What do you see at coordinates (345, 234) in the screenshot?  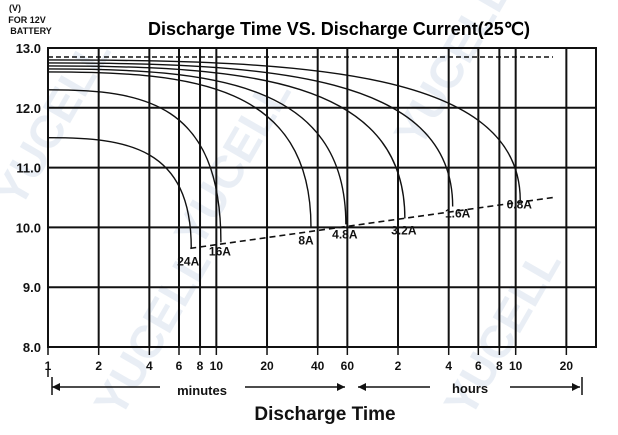 I see `curve-label-4.8A: 4.8A` at bounding box center [345, 234].